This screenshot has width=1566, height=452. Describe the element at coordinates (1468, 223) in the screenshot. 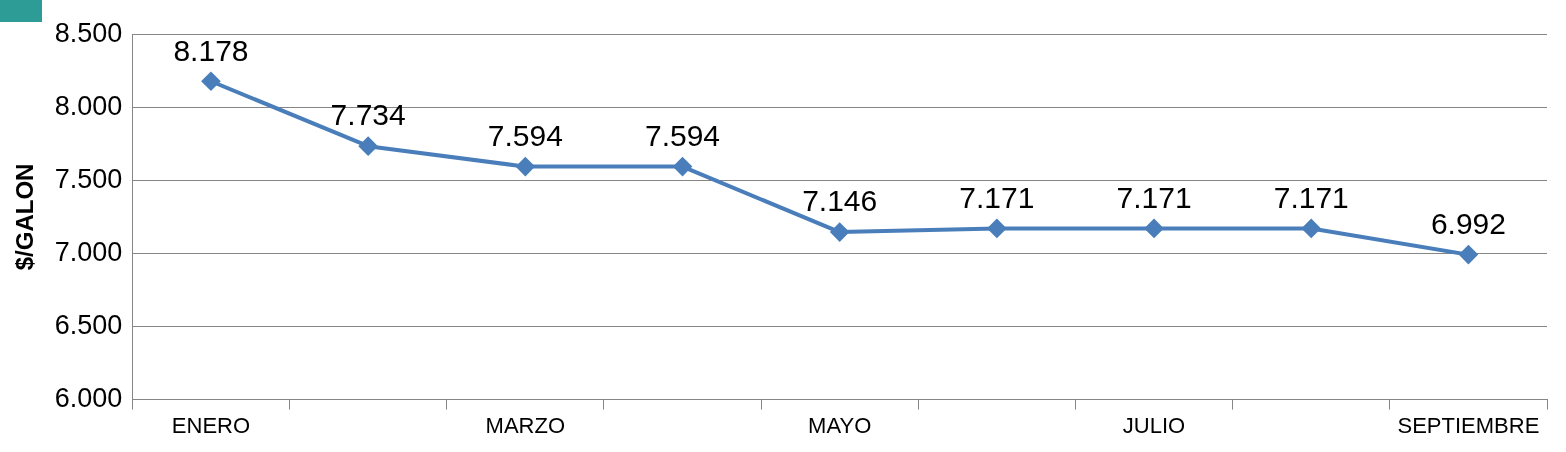

I see `data-label: 6.992` at that location.